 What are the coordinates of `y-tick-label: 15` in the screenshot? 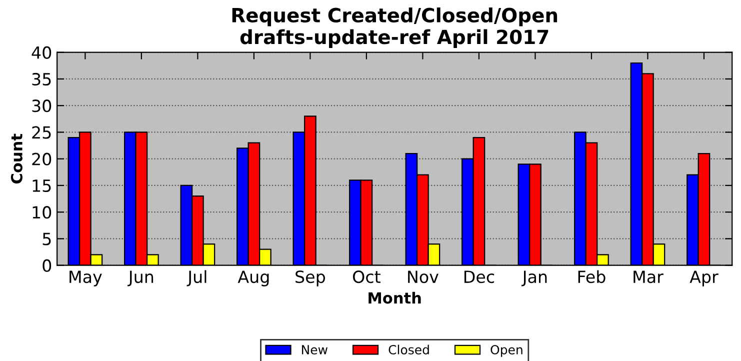 It's located at (41, 186).